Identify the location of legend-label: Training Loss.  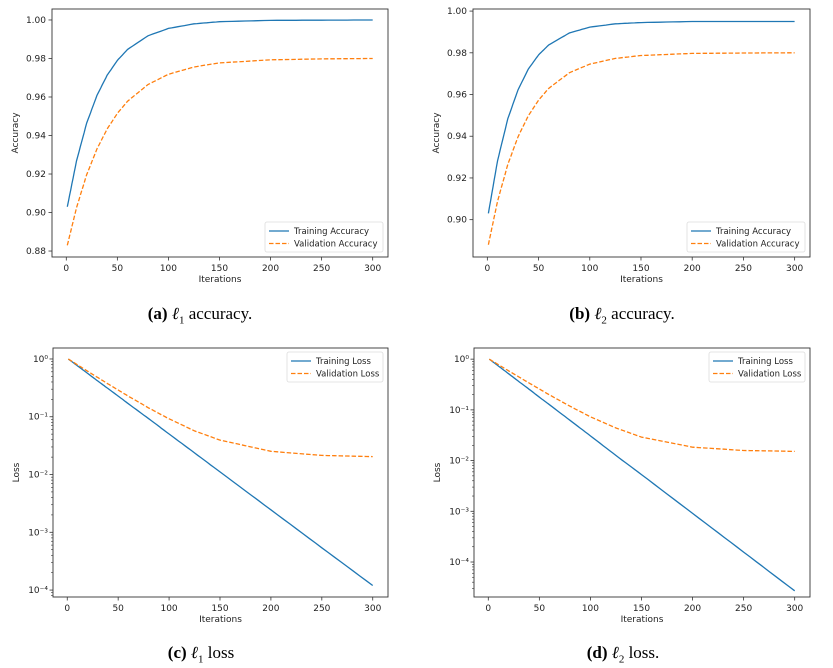
(765, 362).